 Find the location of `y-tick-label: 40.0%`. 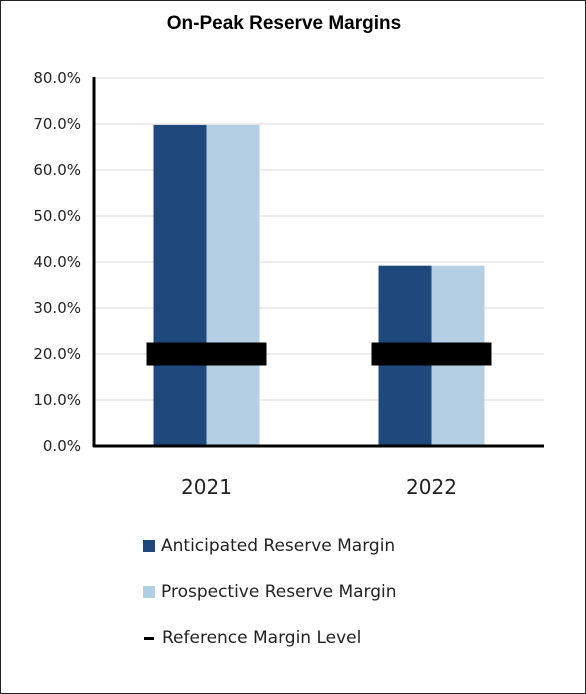

y-tick-label: 40.0% is located at coordinates (57, 262).